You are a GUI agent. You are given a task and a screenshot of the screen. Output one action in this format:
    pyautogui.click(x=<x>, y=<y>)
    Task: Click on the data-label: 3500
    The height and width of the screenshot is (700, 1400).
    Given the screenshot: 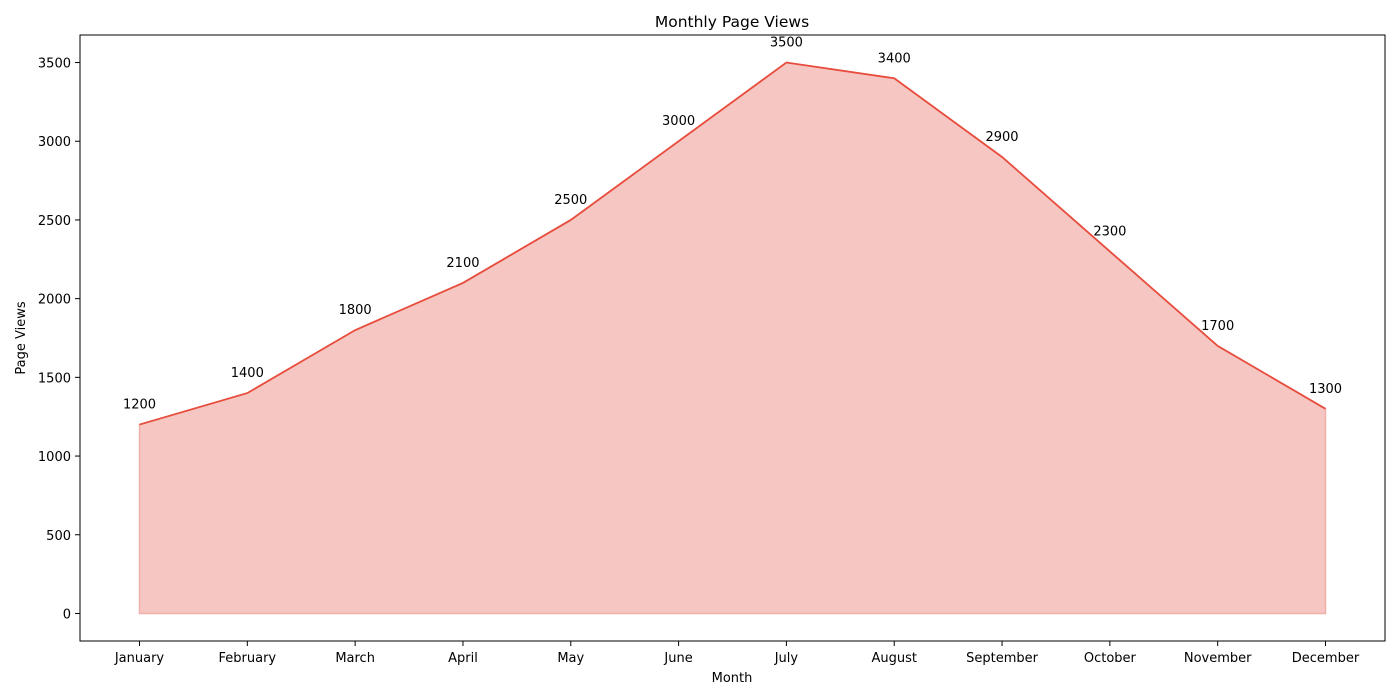 What is the action you would take?
    pyautogui.click(x=786, y=43)
    